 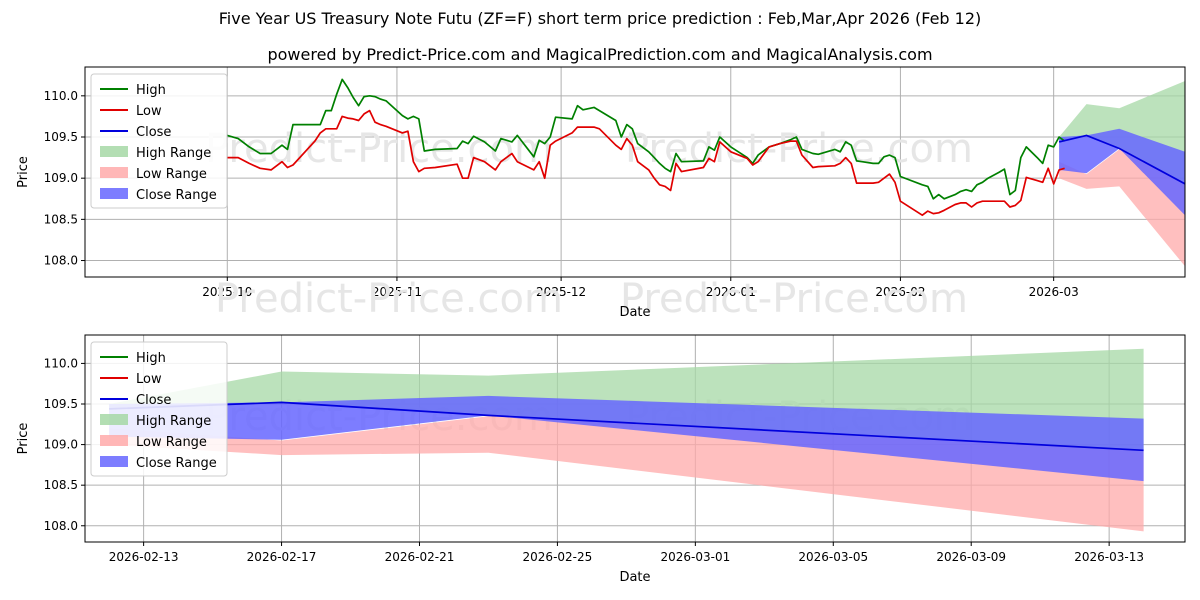 What do you see at coordinates (900, 292) in the screenshot?
I see `x-tick-label: 2026-02` at bounding box center [900, 292].